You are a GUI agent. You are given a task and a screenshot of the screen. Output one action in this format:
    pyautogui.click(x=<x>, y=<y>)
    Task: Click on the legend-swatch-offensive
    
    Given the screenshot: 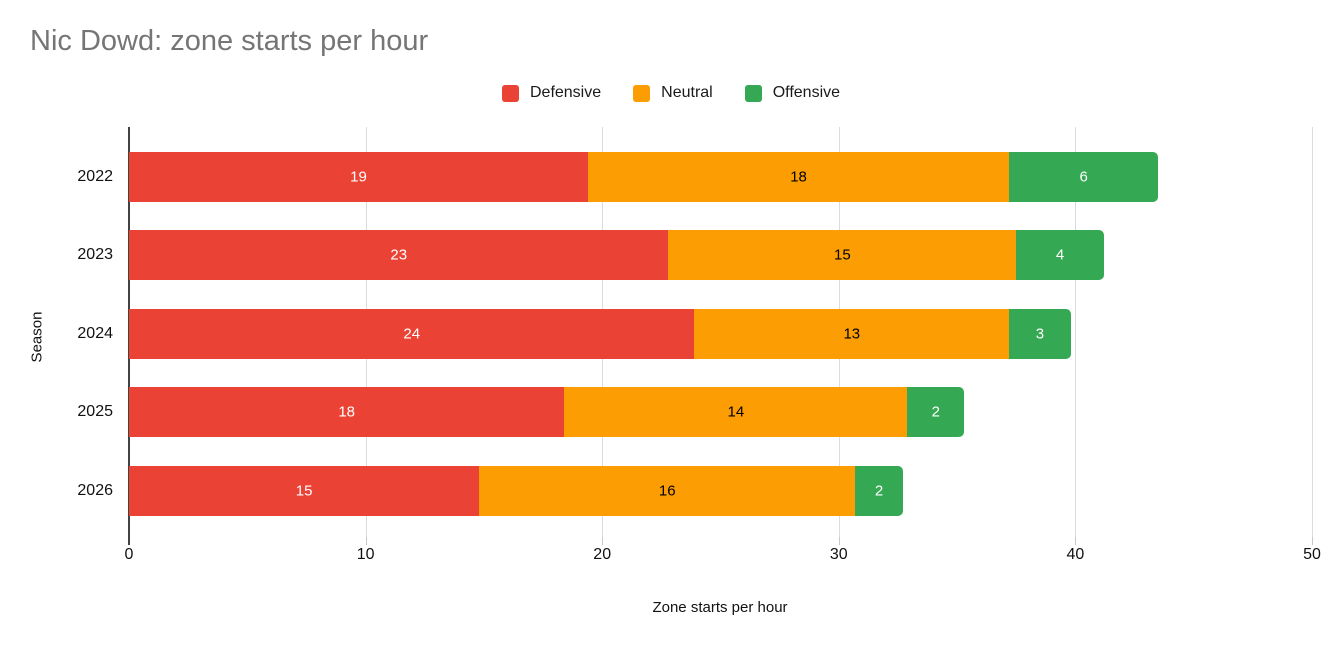 What is the action you would take?
    pyautogui.click(x=753, y=93)
    